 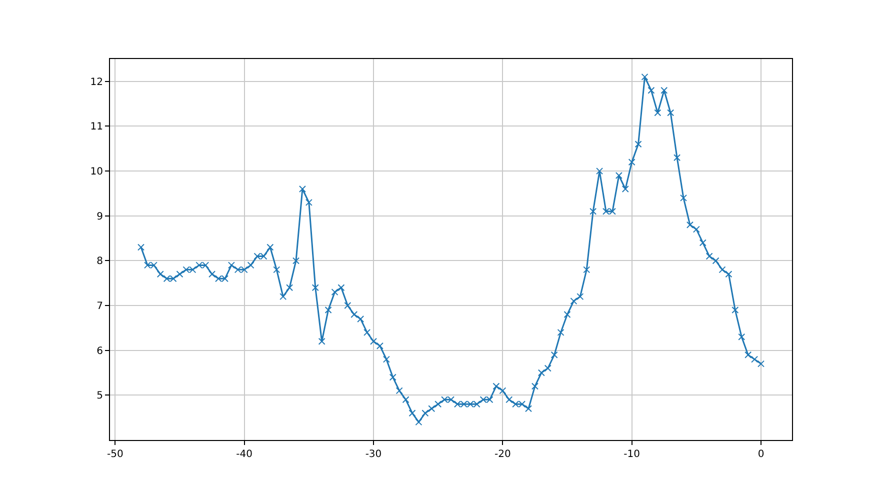 What do you see at coordinates (96, 82) in the screenshot?
I see `y-tick-label: 12` at bounding box center [96, 82].